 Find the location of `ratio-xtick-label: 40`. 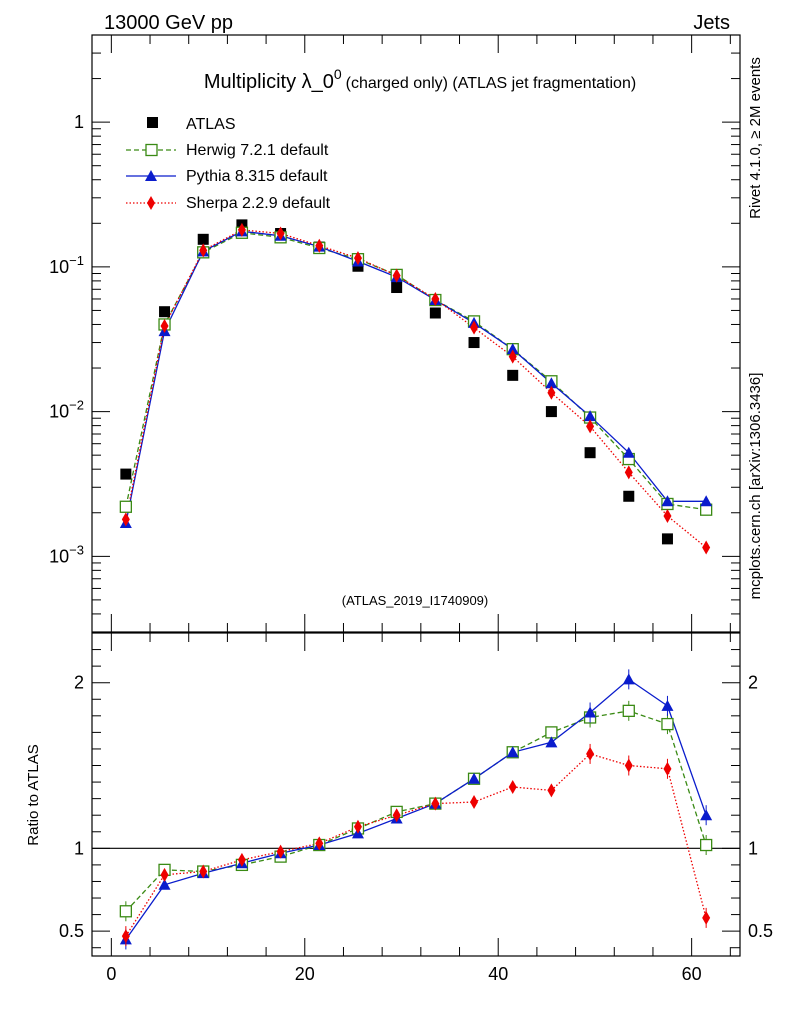

ratio-xtick-label: 40 is located at coordinates (498, 974).